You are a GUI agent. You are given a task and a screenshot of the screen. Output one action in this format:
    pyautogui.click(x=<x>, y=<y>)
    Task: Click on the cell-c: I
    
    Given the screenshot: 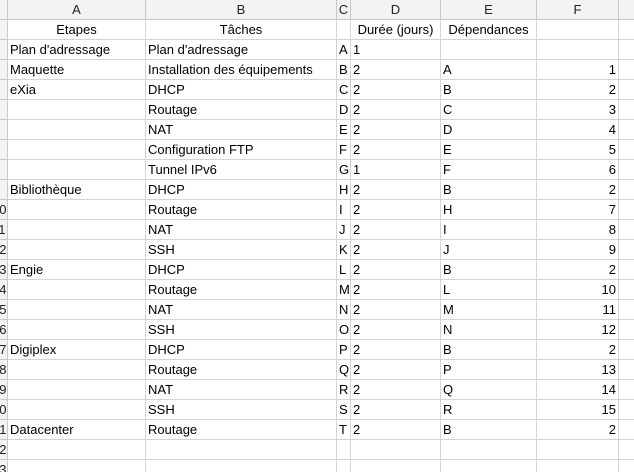 What is the action you would take?
    pyautogui.click(x=344, y=210)
    